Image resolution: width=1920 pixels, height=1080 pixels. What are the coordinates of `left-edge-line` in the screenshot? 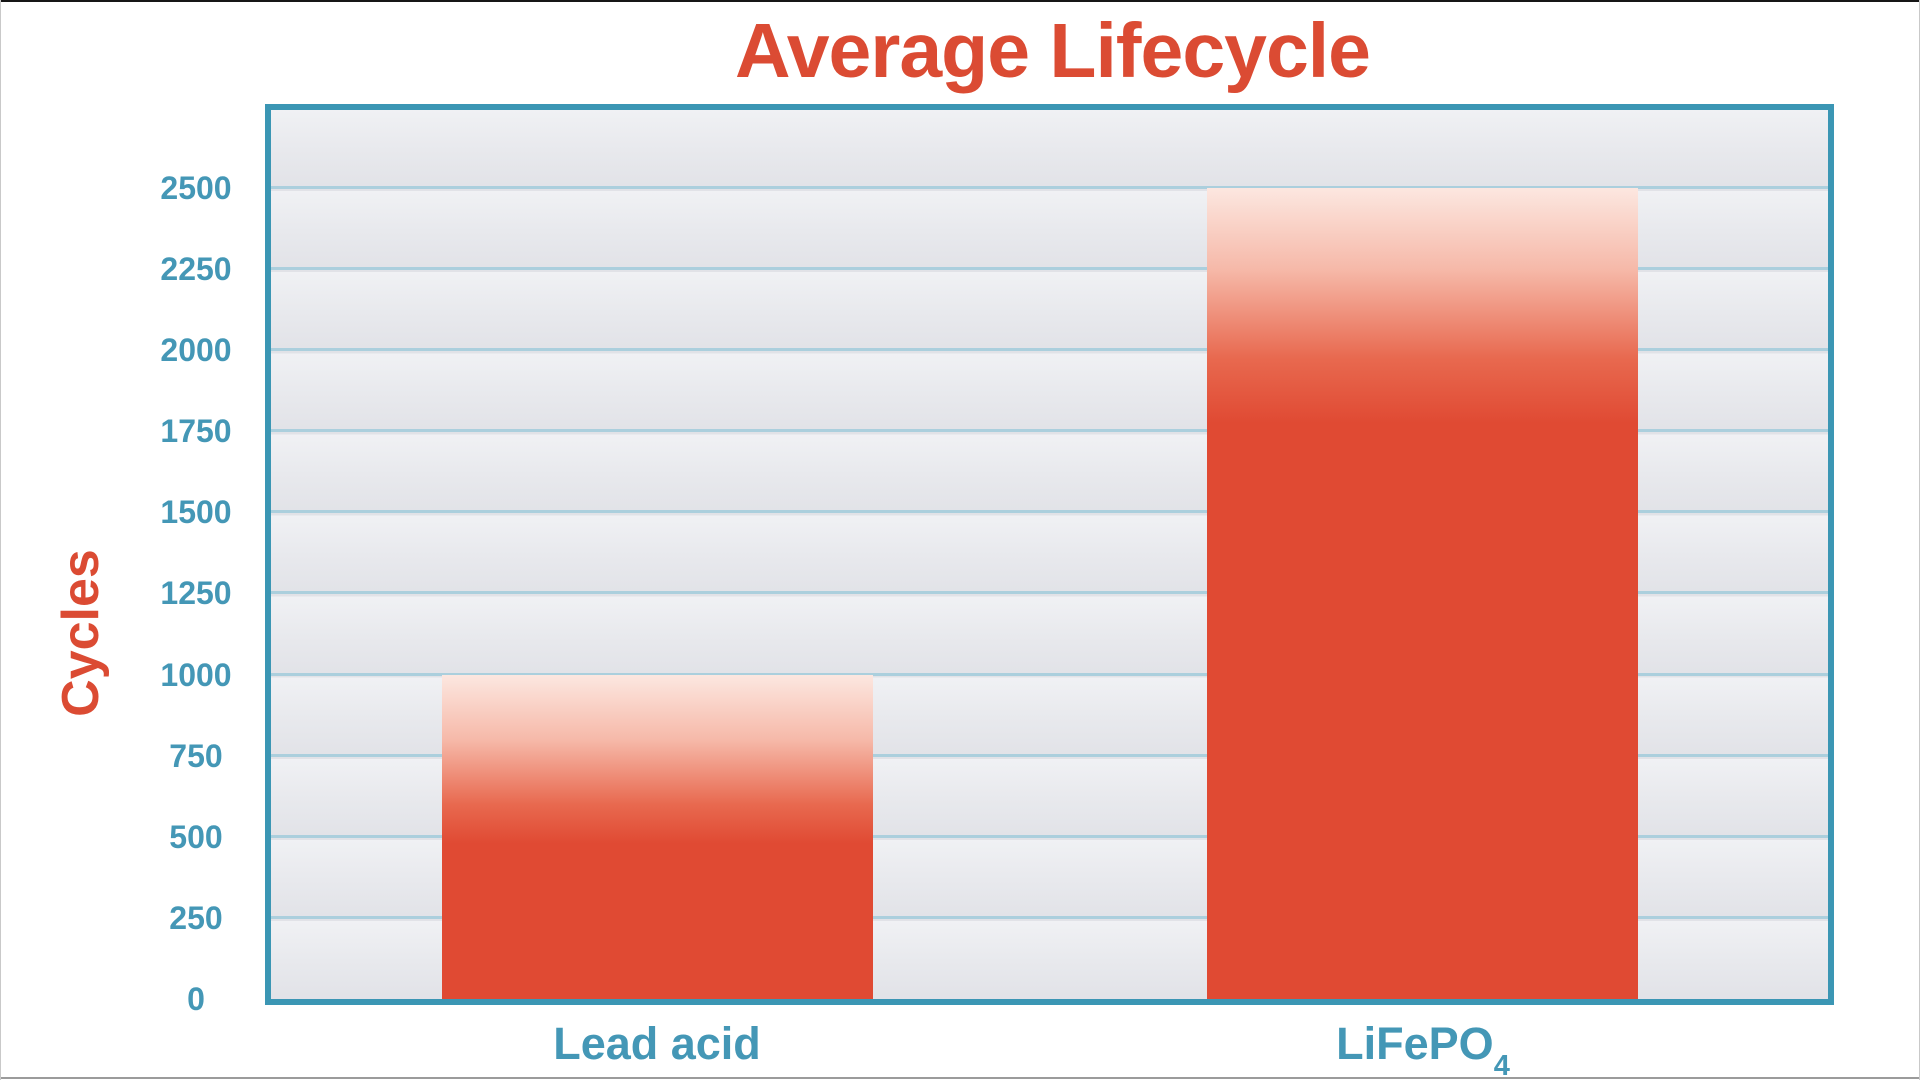 It's located at (0, 540).